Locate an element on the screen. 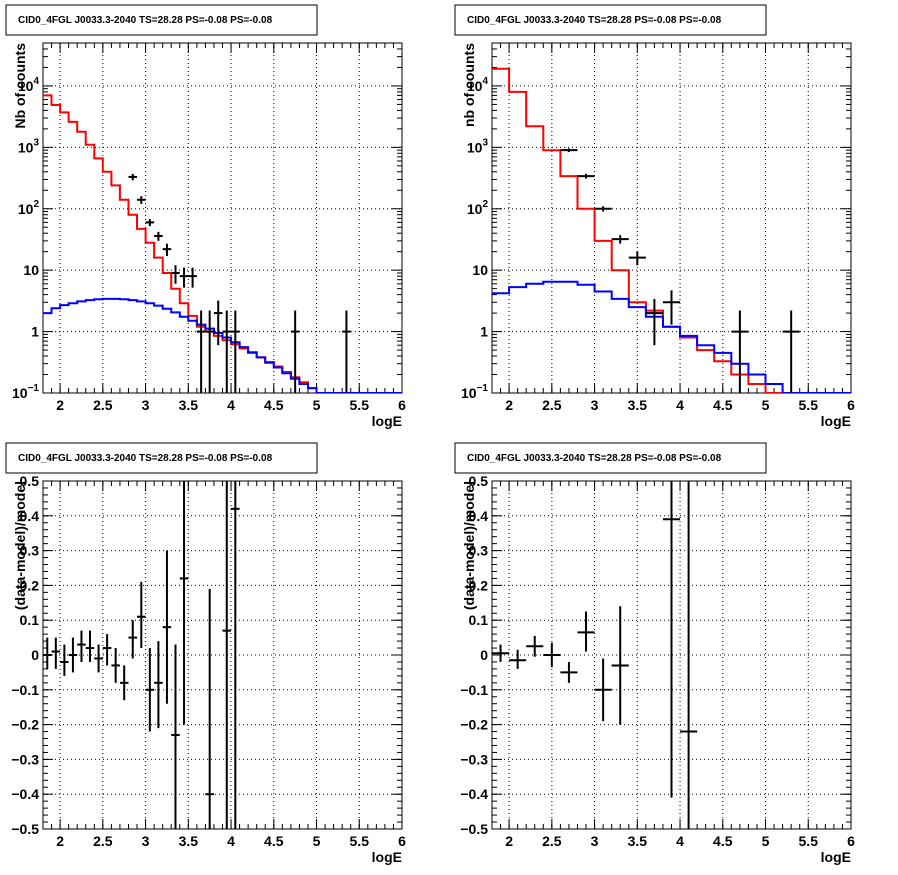 The image size is (898, 875). y-tick-label: −0.4 is located at coordinates (25, 794).